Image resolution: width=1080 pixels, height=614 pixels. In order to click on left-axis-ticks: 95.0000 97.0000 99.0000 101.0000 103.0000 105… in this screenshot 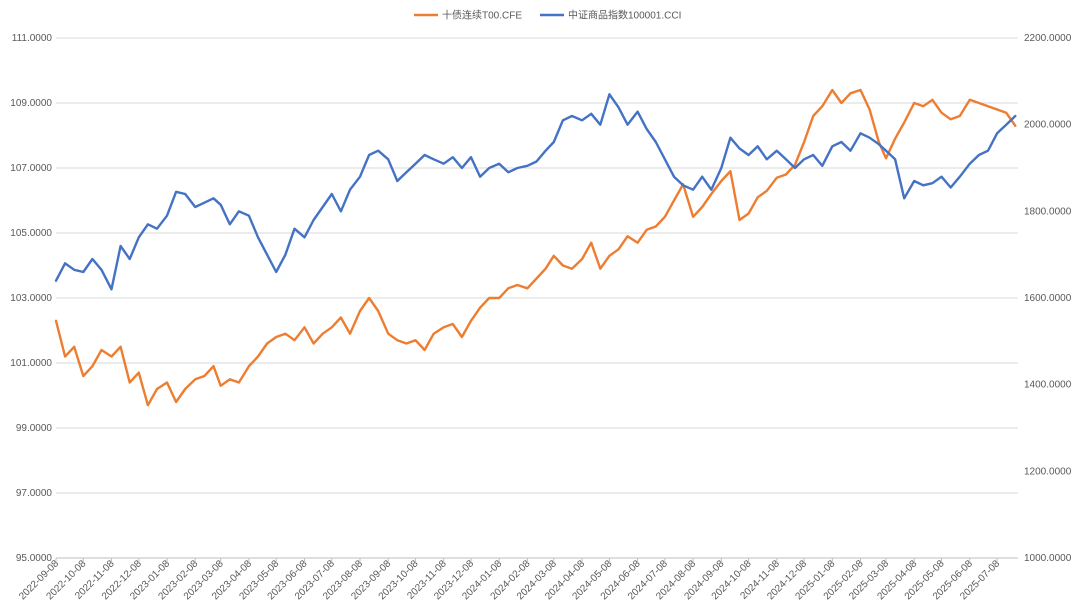, I will do `click(31, 298)`.